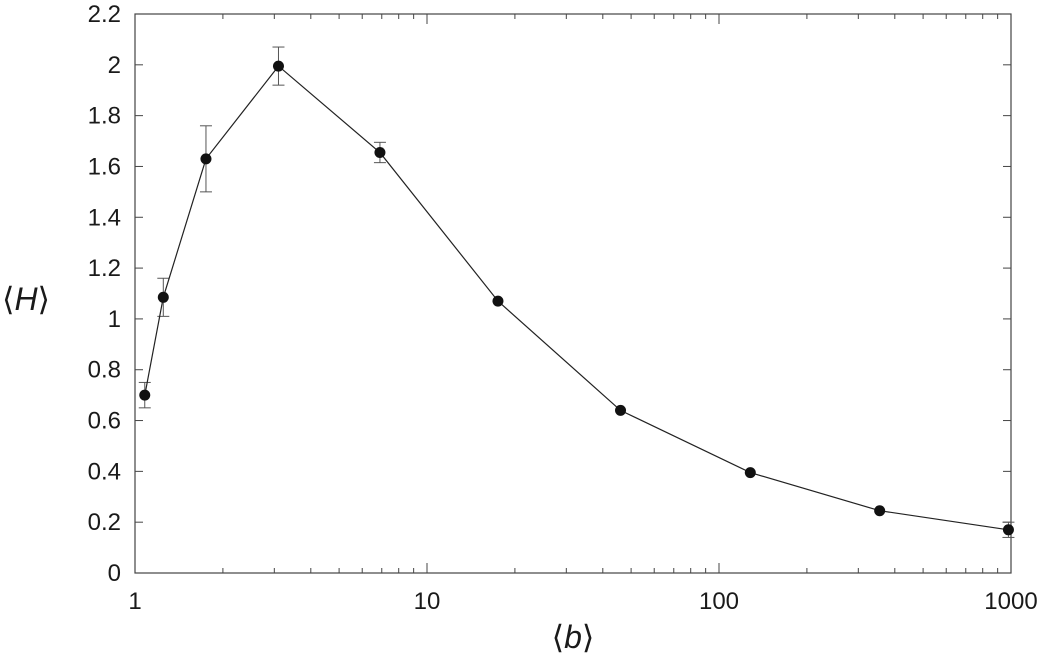 This screenshot has width=1050, height=658. I want to click on x-tick-label: 100, so click(719, 601).